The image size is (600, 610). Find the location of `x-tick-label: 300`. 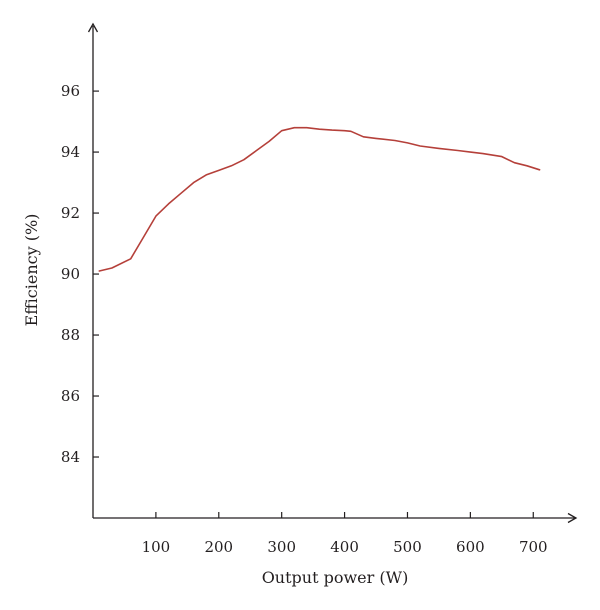

x-tick-label: 300 is located at coordinates (281, 547).